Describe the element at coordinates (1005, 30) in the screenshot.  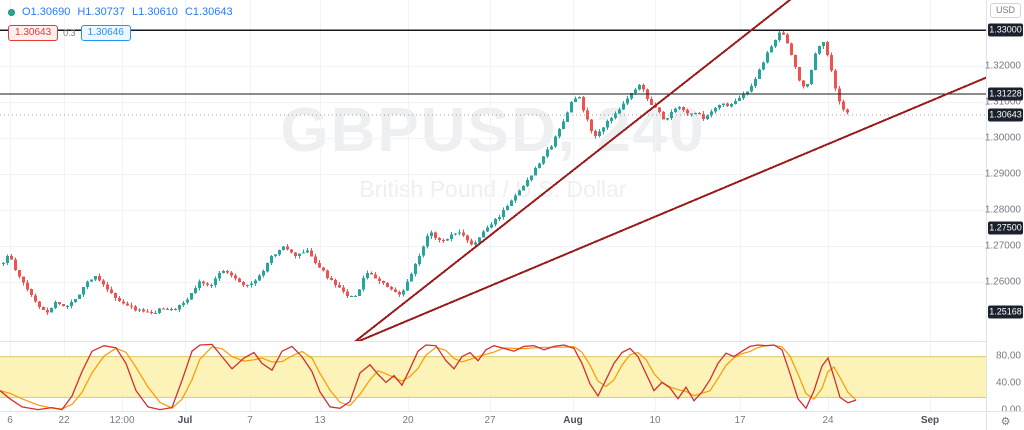
I see `price-badge: 1.33000` at that location.